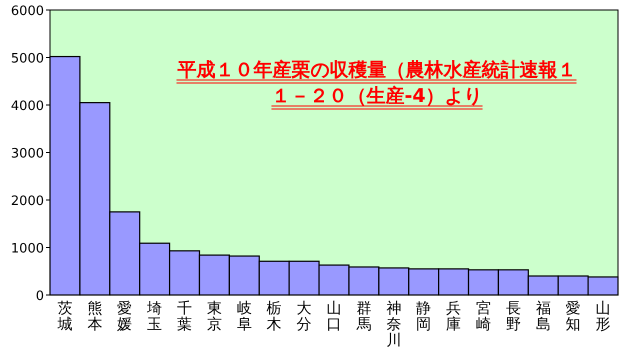 Image resolution: width=620 pixels, height=361 pixels. Describe the element at coordinates (214, 316) in the screenshot. I see `x-tick-label: 東京` at that location.